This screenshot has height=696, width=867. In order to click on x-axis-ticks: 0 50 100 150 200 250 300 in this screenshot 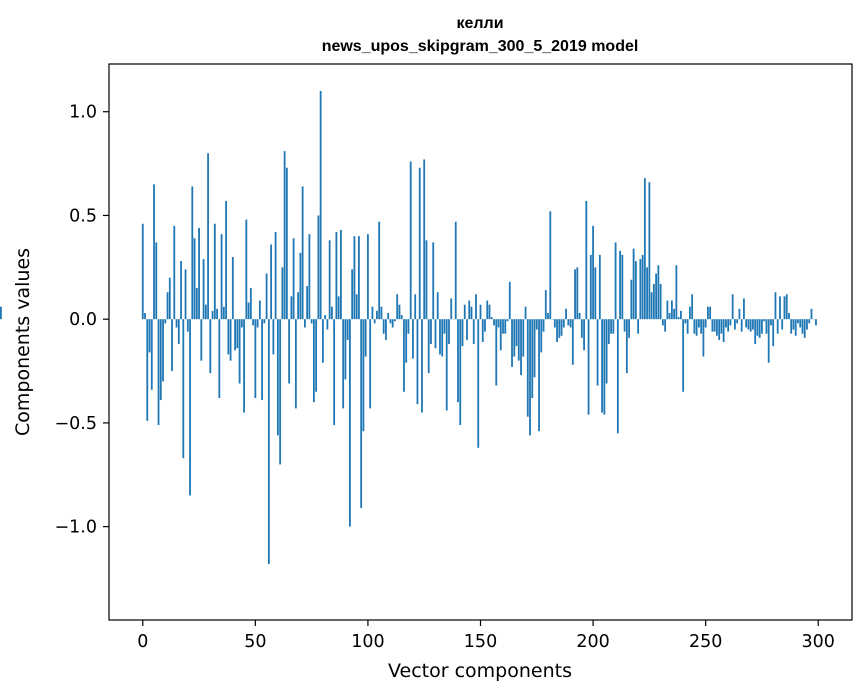, I will do `click(486, 636)`.